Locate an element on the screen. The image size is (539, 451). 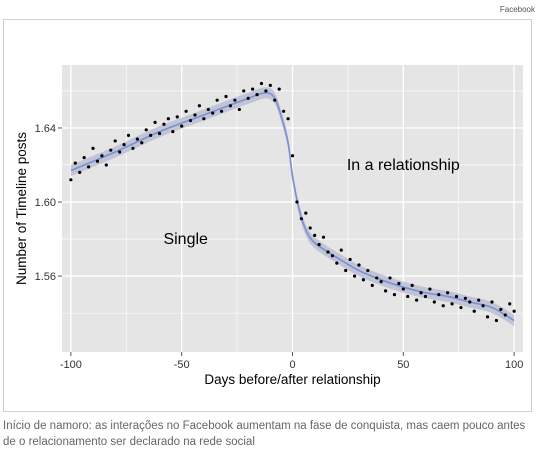
x-axis-ticks: -100 -50 0 50 100 is located at coordinates (291, 361).